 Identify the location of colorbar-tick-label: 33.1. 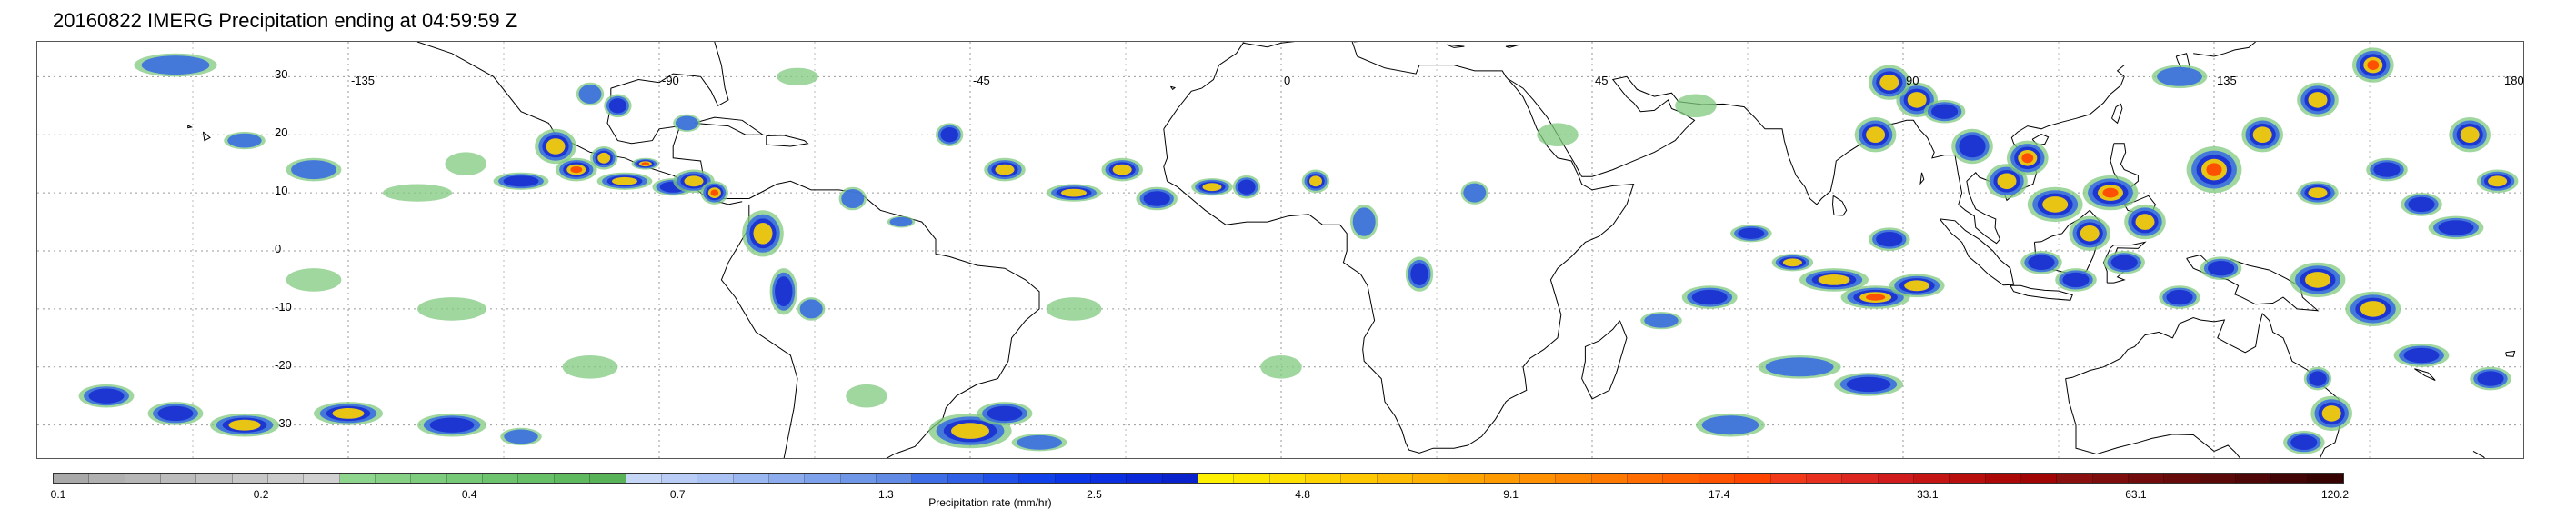
(1928, 494).